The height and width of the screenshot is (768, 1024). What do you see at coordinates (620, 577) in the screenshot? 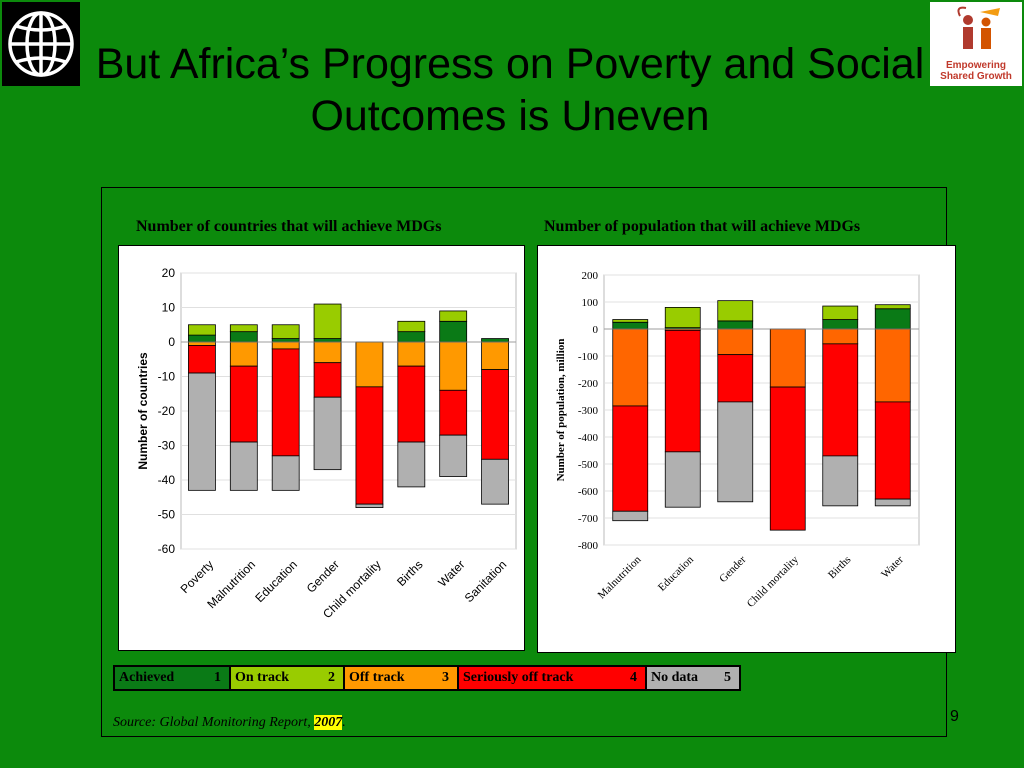
I see `x-tick-label: Malnutrition` at bounding box center [620, 577].